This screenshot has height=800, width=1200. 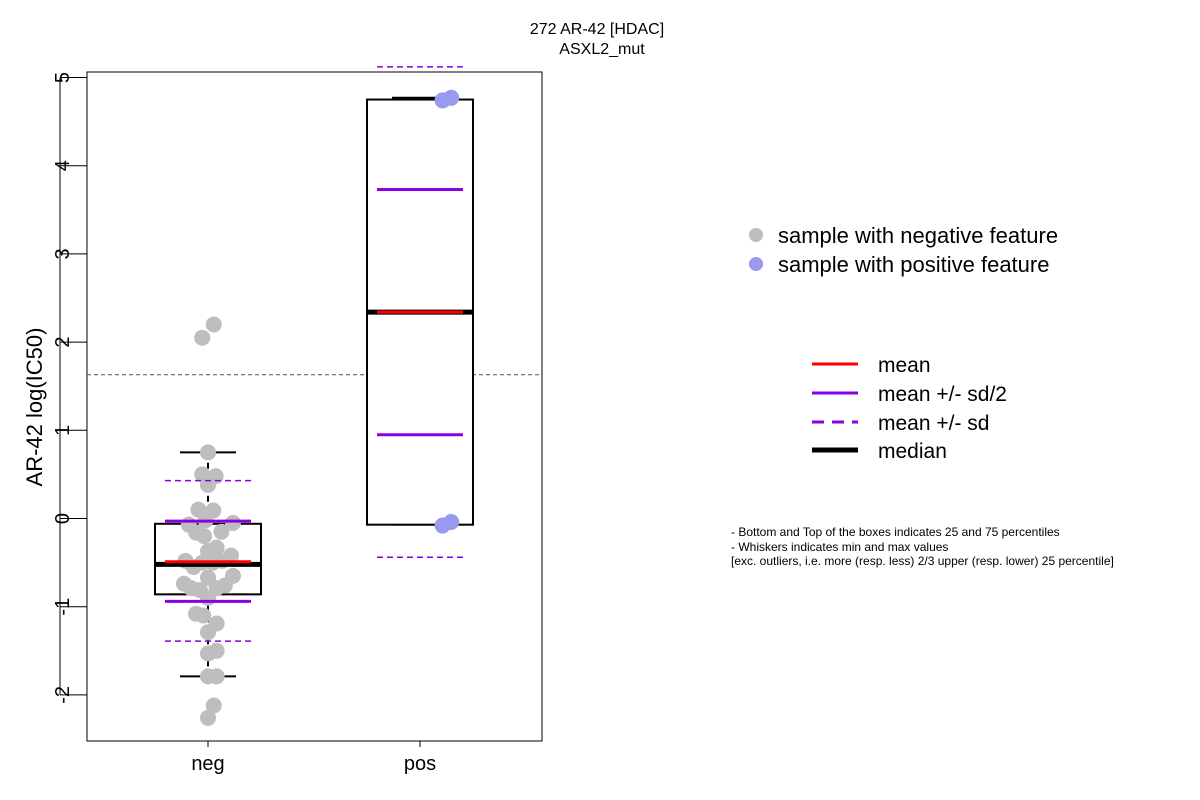 What do you see at coordinates (207, 764) in the screenshot?
I see `x-tick-label: neg` at bounding box center [207, 764].